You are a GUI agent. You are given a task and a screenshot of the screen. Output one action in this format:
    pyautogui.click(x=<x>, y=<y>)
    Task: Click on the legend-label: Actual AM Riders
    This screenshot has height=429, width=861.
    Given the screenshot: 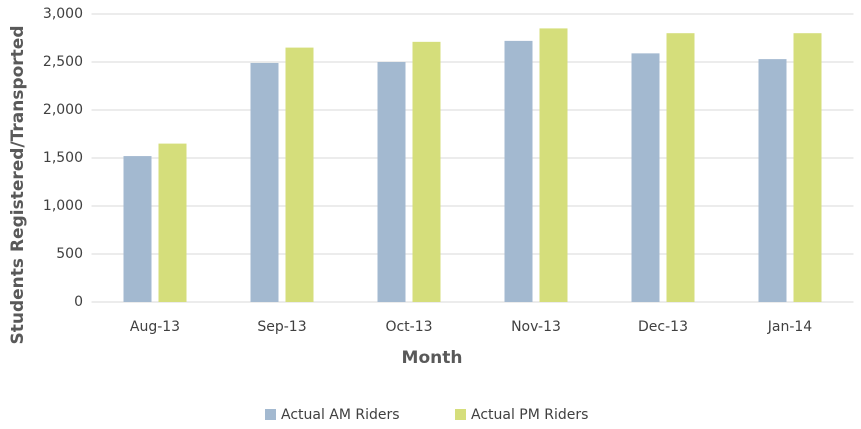 What is the action you would take?
    pyautogui.click(x=340, y=415)
    